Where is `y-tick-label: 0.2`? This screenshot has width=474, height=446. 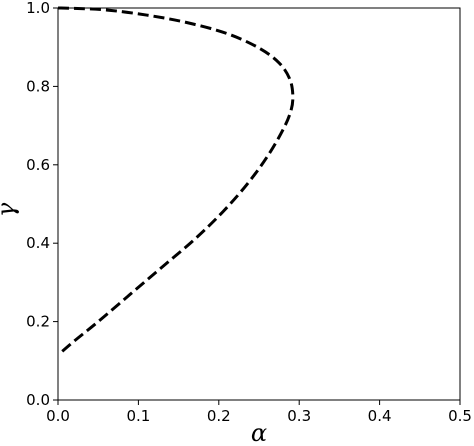
y-tick-label: 0.2 is located at coordinates (38, 322).